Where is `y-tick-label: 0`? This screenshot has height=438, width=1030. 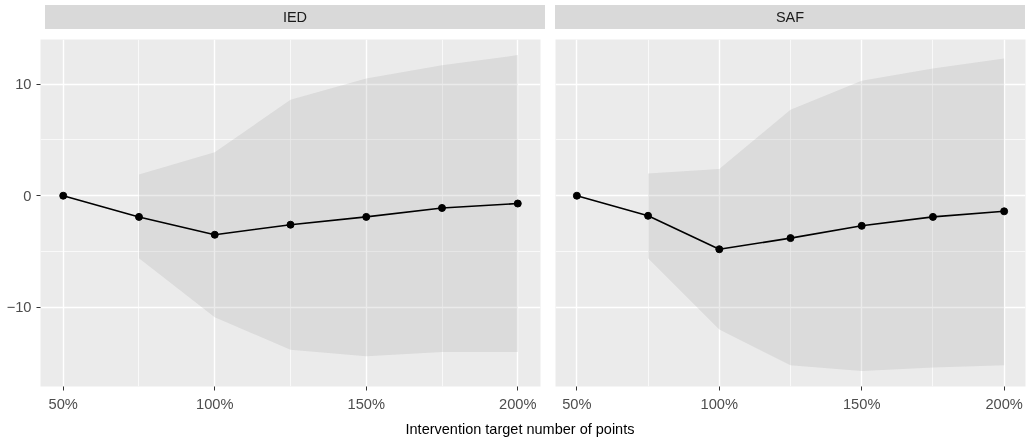 y-tick-label: 0 is located at coordinates (27, 195).